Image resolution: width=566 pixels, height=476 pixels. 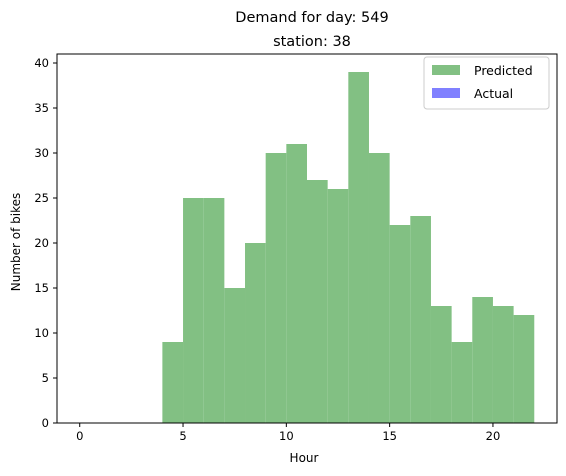 What do you see at coordinates (311, 18) in the screenshot?
I see `chart-title: Demand for day: 549` at bounding box center [311, 18].